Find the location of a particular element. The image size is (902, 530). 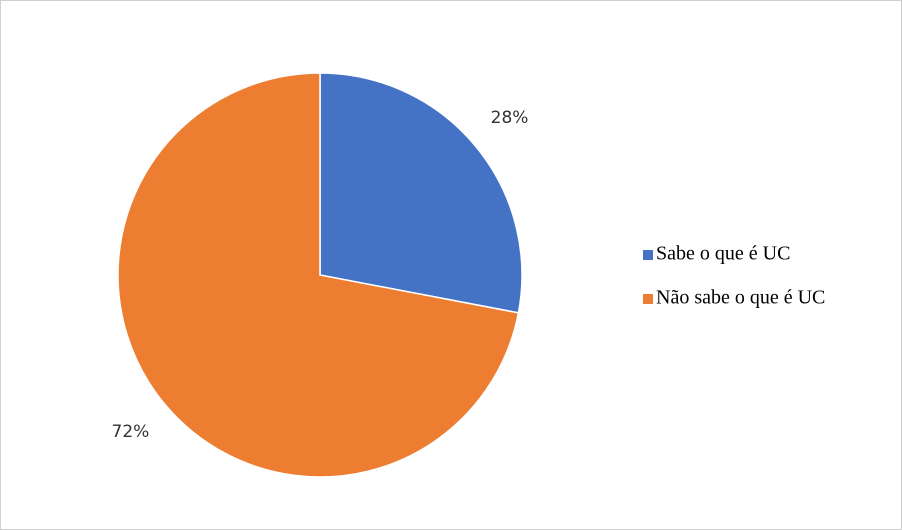

legend-label: Não sabe o que é UC is located at coordinates (740, 298).